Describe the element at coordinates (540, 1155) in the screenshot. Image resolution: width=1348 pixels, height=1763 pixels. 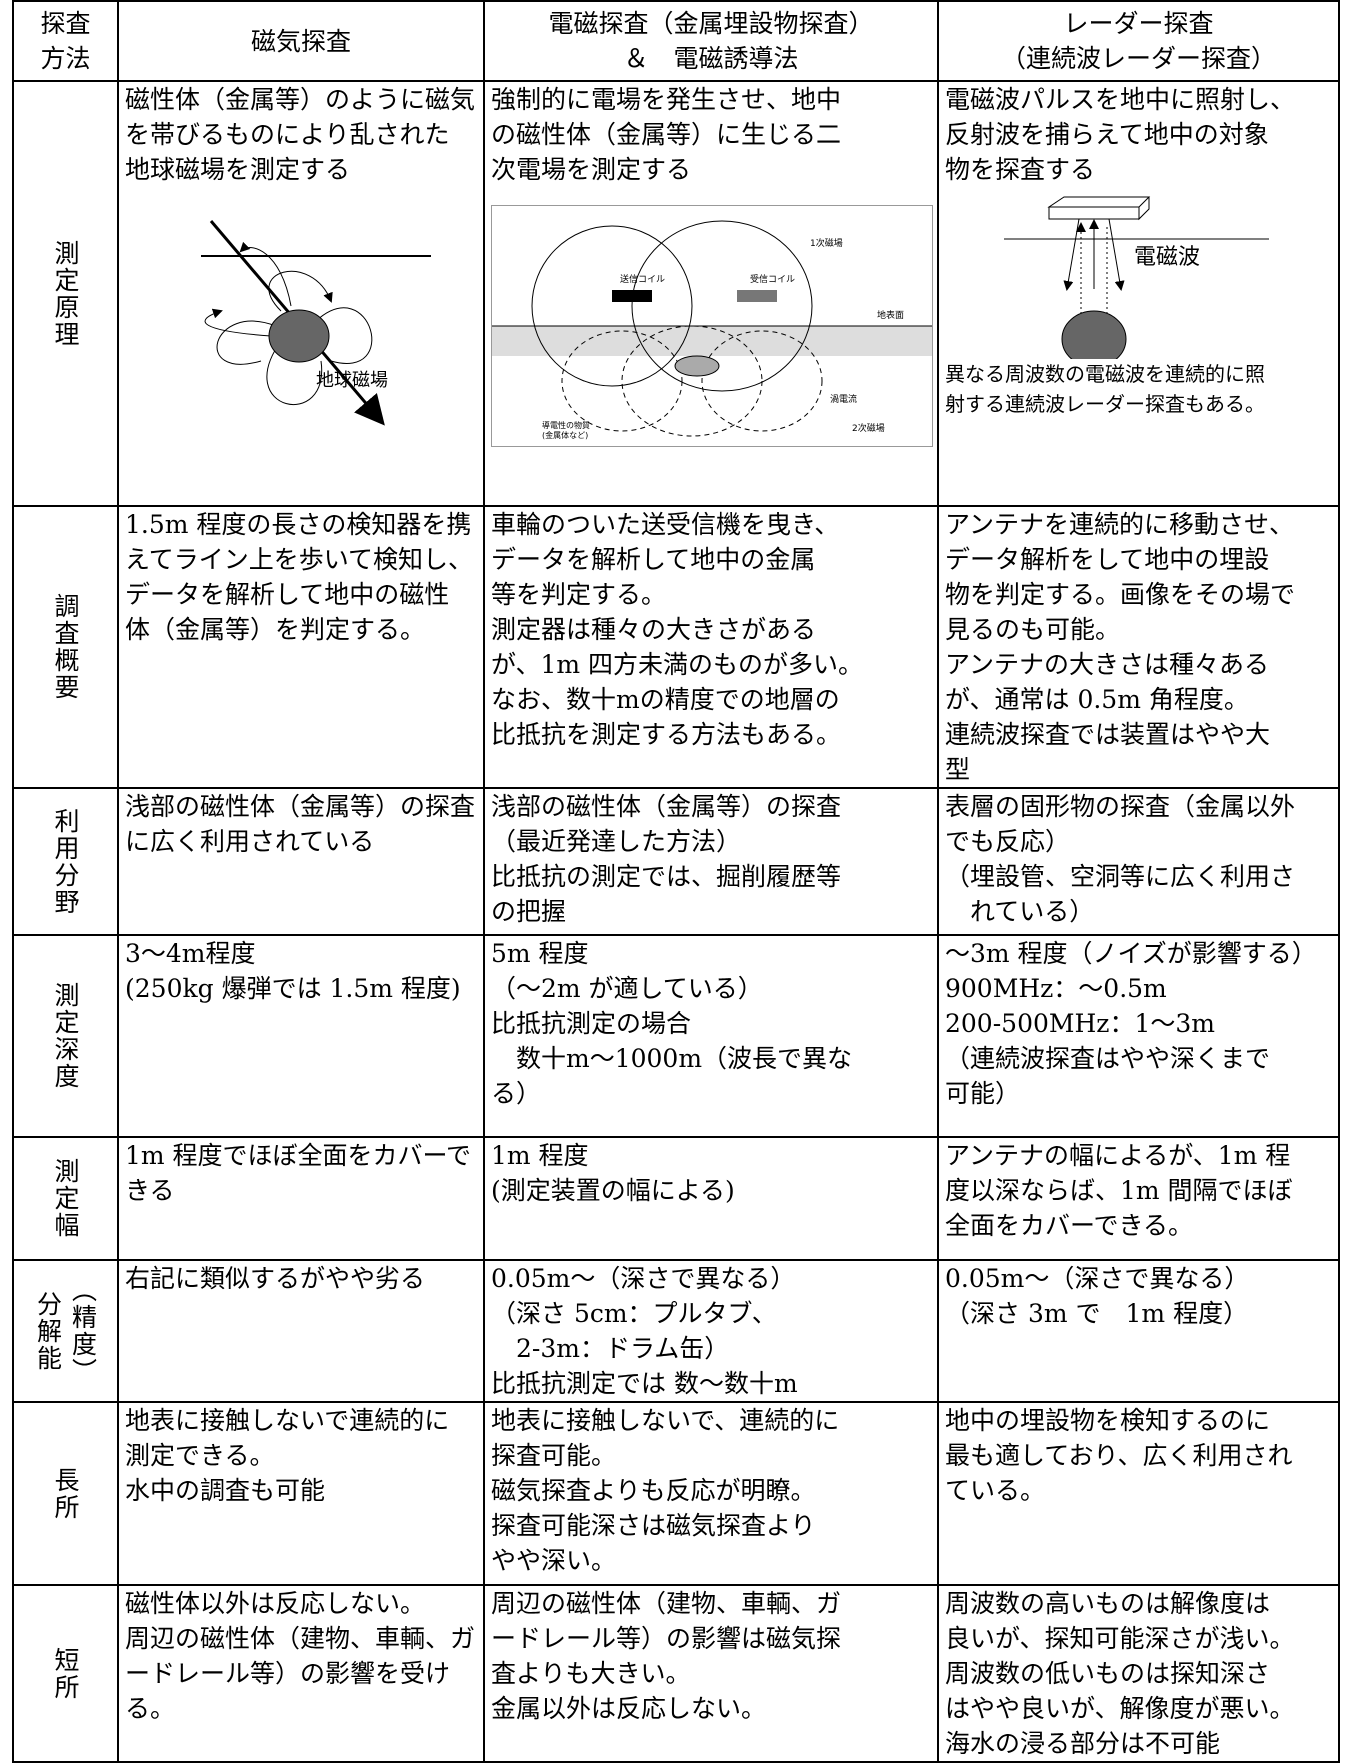
I see `text-line: 1m 程度` at that location.